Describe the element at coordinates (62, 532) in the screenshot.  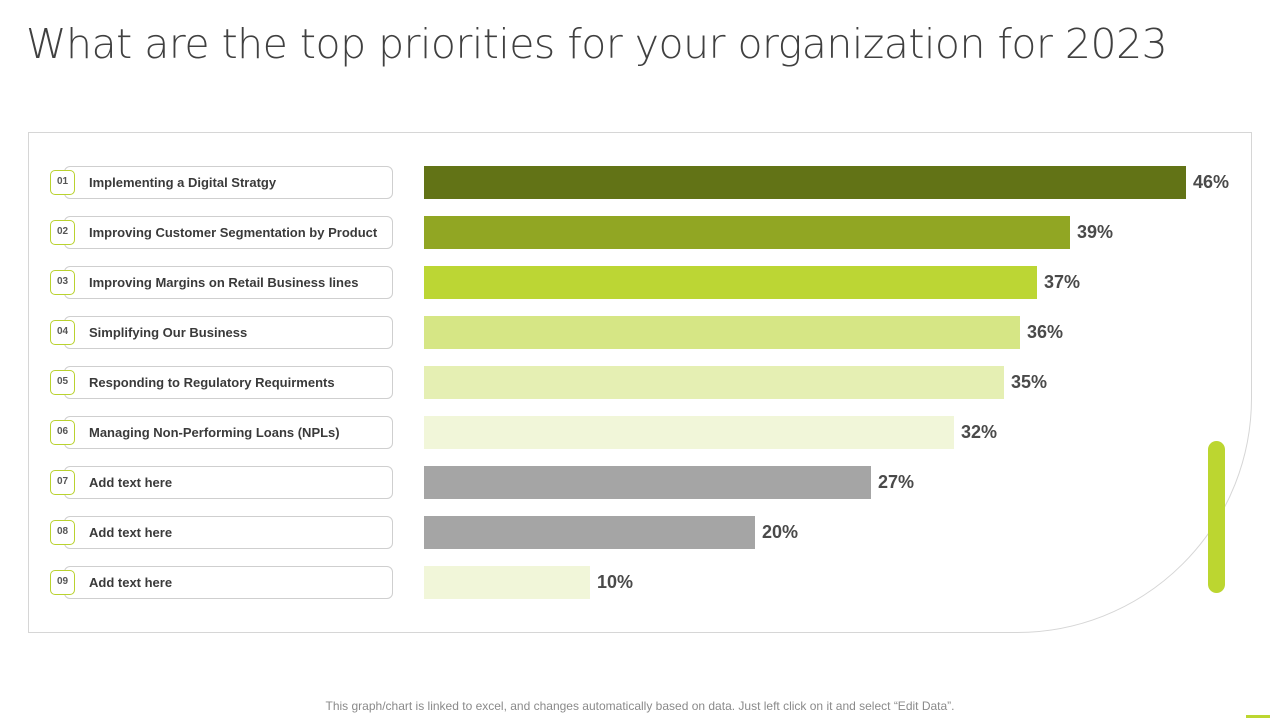
I see `row-number-badge: 08` at that location.